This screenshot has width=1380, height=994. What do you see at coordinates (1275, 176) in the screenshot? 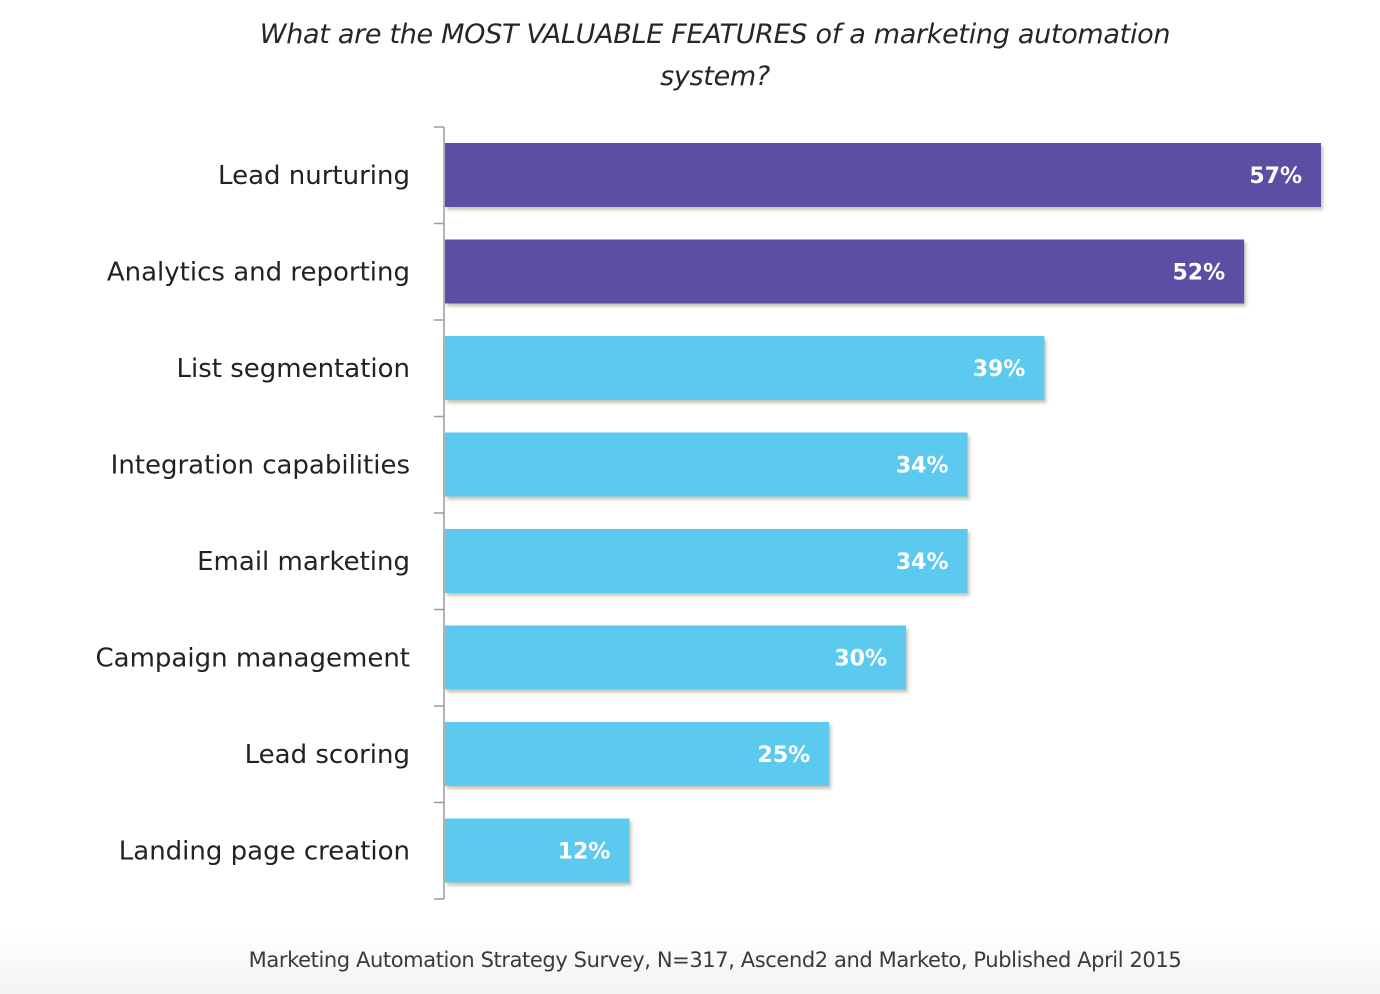
I see `bar-value-label: 57%` at bounding box center [1275, 176].